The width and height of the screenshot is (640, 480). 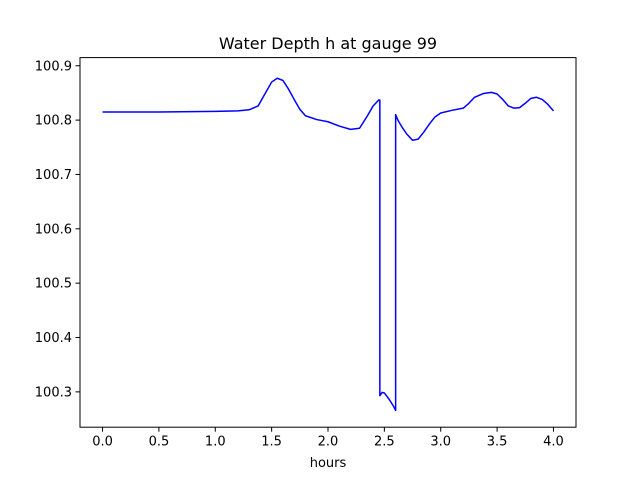 What do you see at coordinates (328, 43) in the screenshot?
I see `chart-title: Water Depth h at gauge 99` at bounding box center [328, 43].